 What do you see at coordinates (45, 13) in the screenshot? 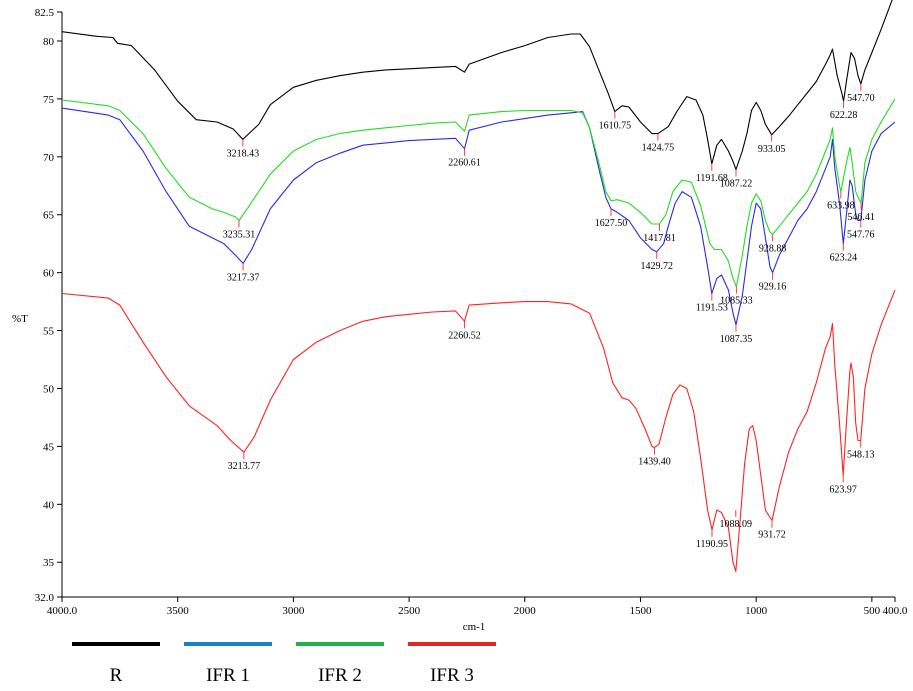
I see `y-tick-label: 82.5` at bounding box center [45, 13].